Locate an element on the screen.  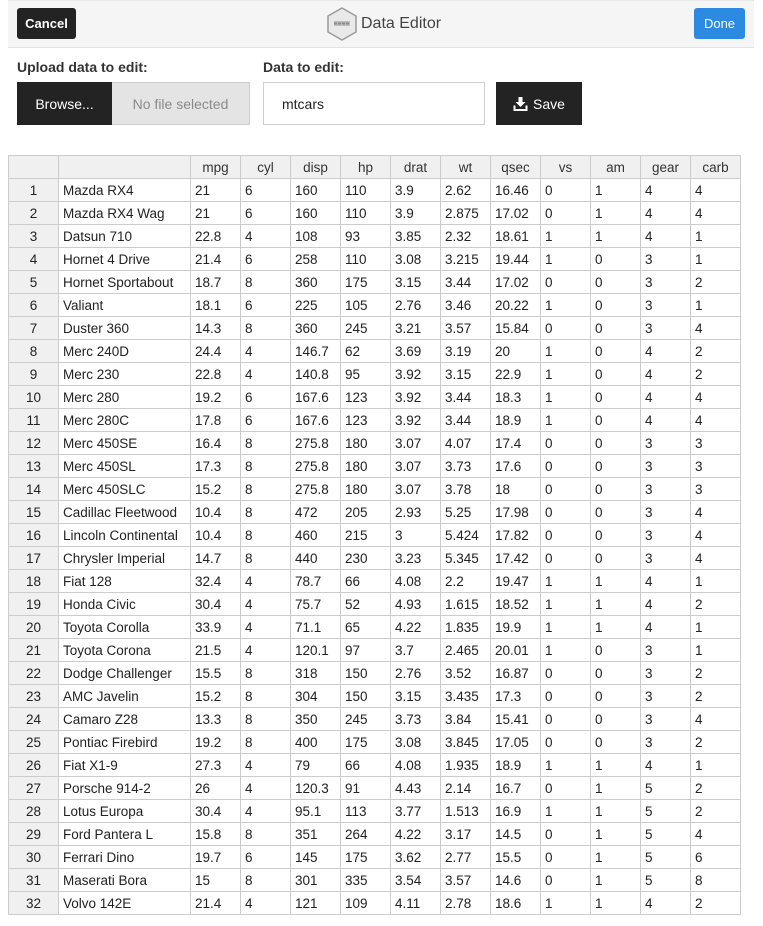
row-name-cell: Fiat 128 is located at coordinates (124, 581).